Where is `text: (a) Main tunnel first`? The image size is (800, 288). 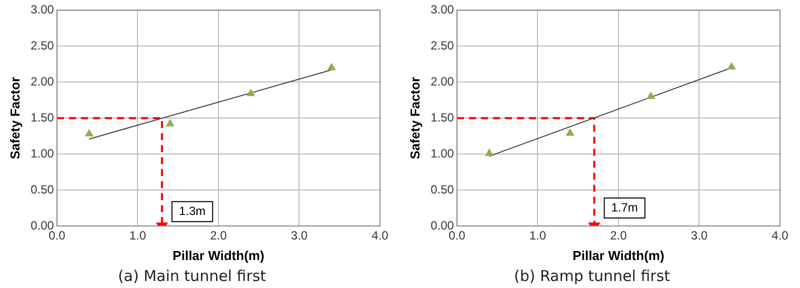 text: (a) Main tunnel first is located at coordinates (192, 275).